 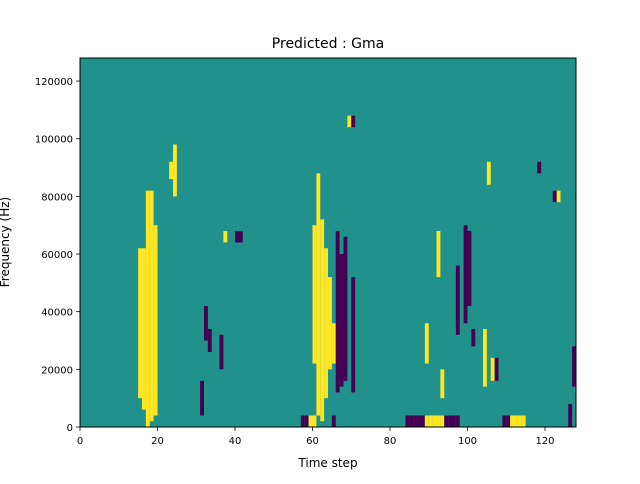 I want to click on x-tick-label: 20, so click(x=157, y=441).